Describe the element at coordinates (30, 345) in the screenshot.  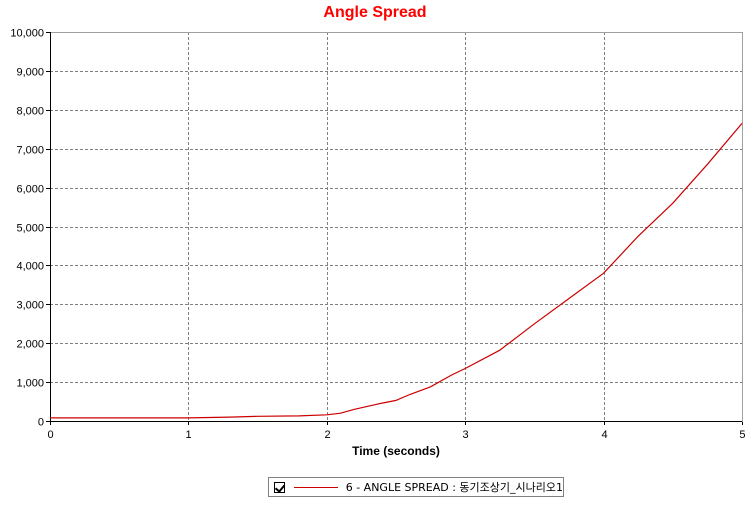
I see `y-tick-label: 2,000` at that location.